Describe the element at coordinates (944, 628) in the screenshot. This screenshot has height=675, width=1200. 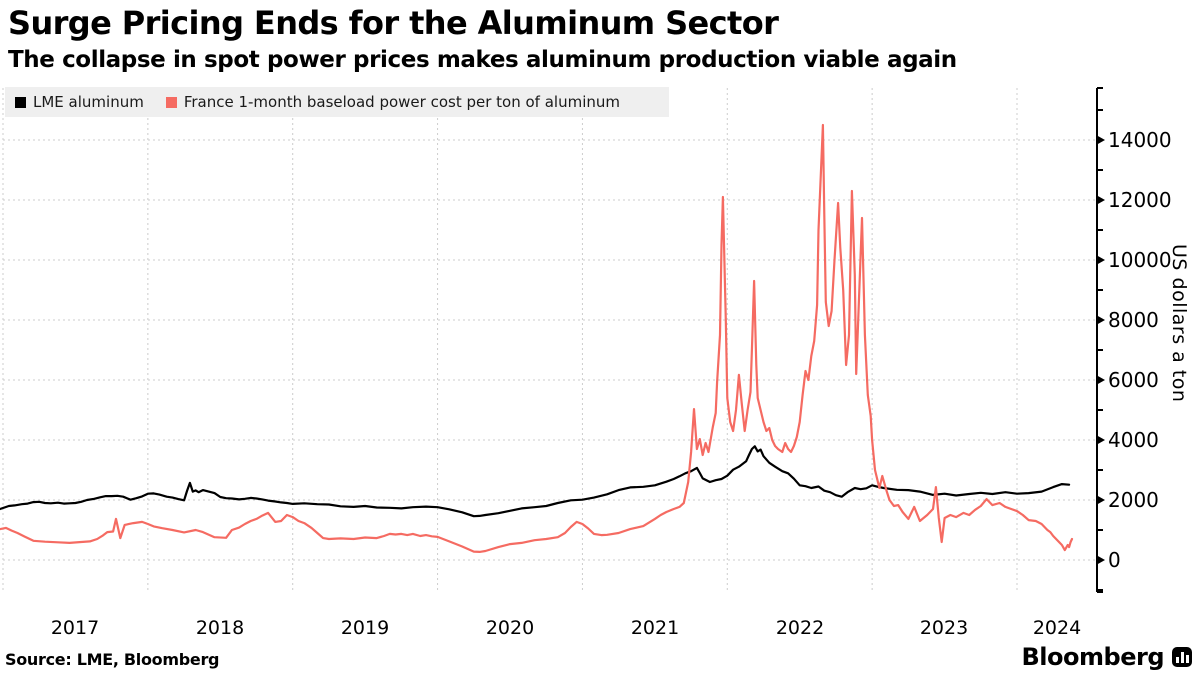
I see `x-tick-label: 2023` at that location.